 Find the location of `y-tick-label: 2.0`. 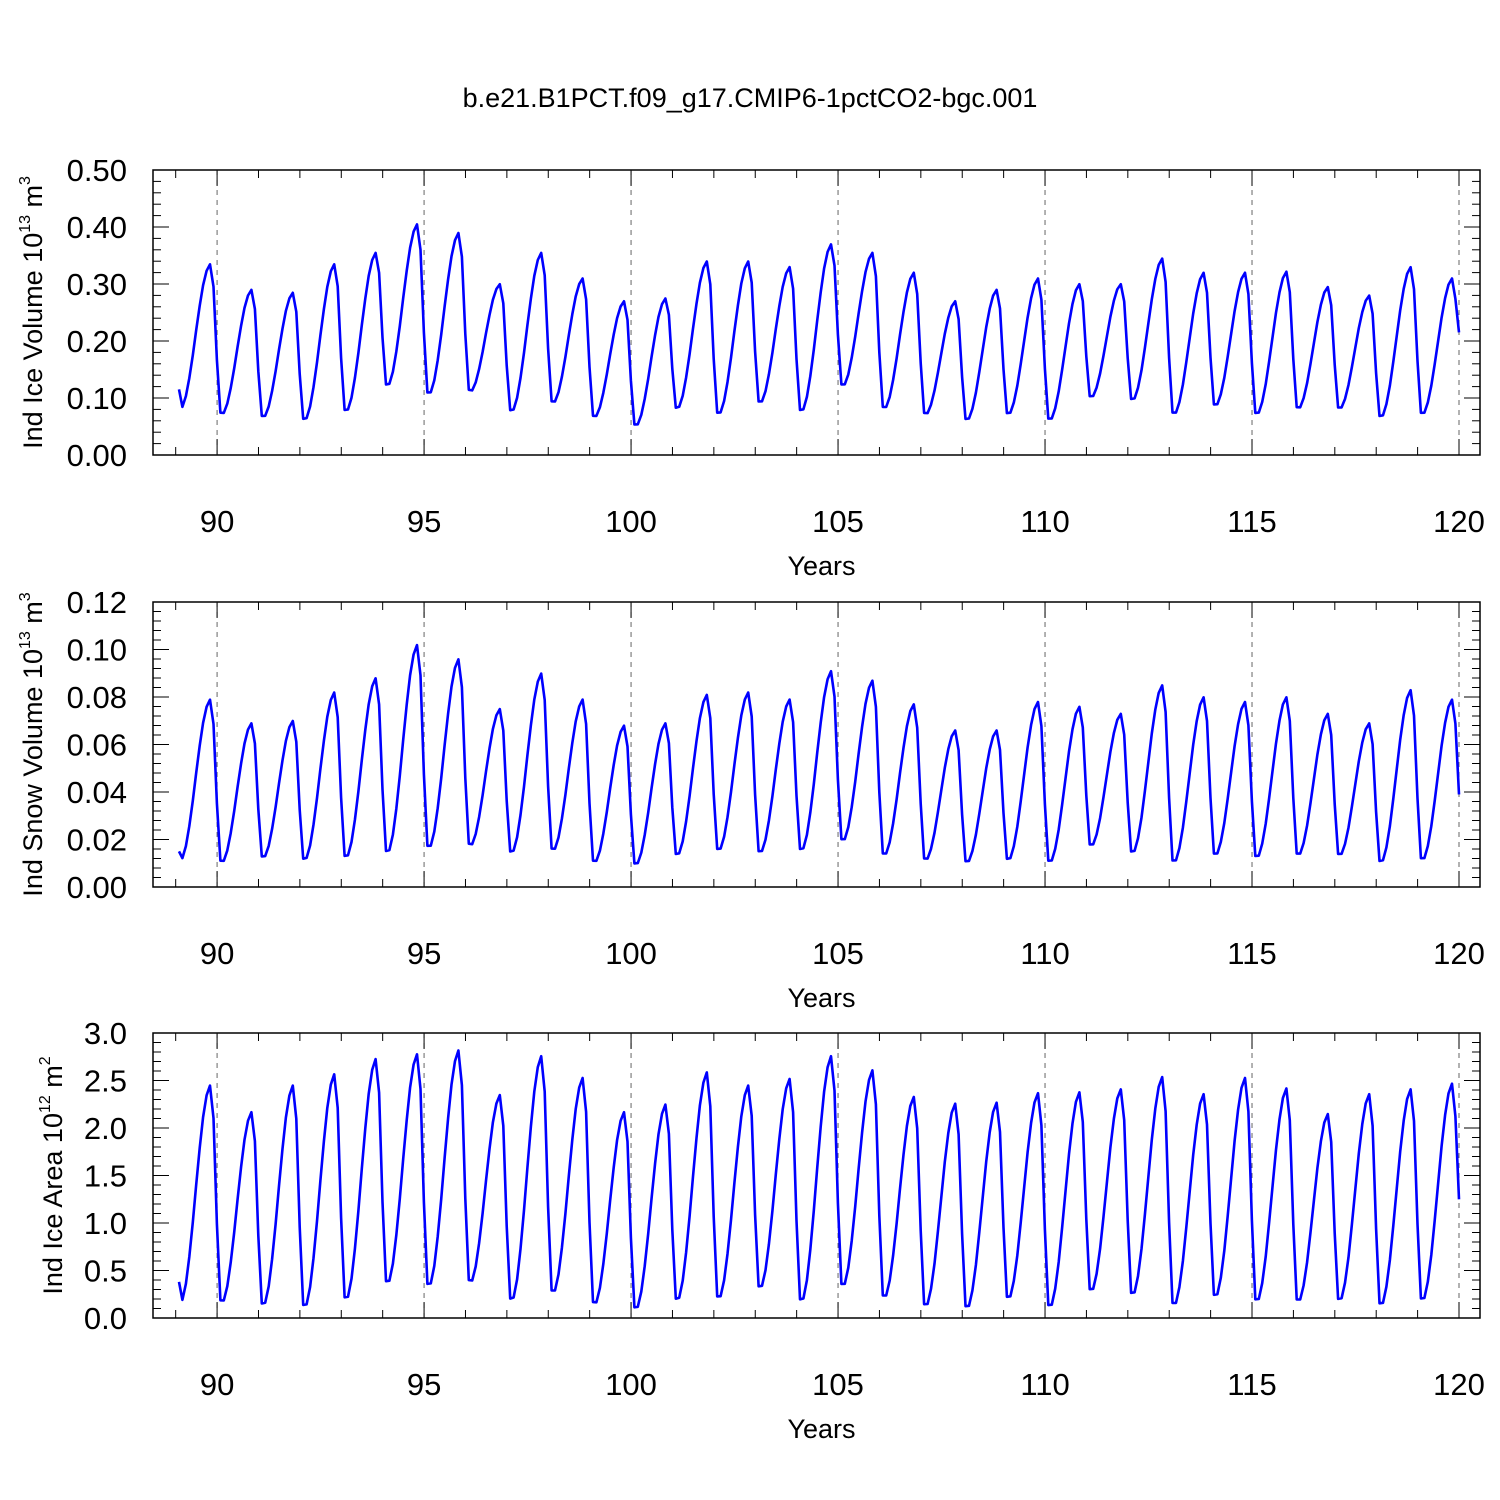

y-tick-label: 2.0 is located at coordinates (105, 1128).